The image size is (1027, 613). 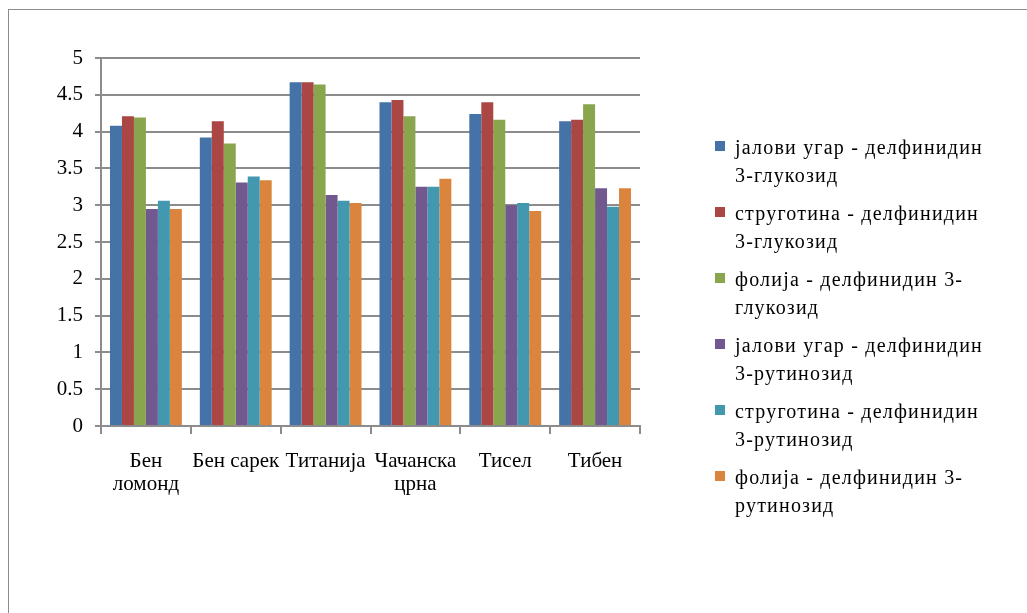 I want to click on y-tick-label: 3, so click(x=77, y=203).